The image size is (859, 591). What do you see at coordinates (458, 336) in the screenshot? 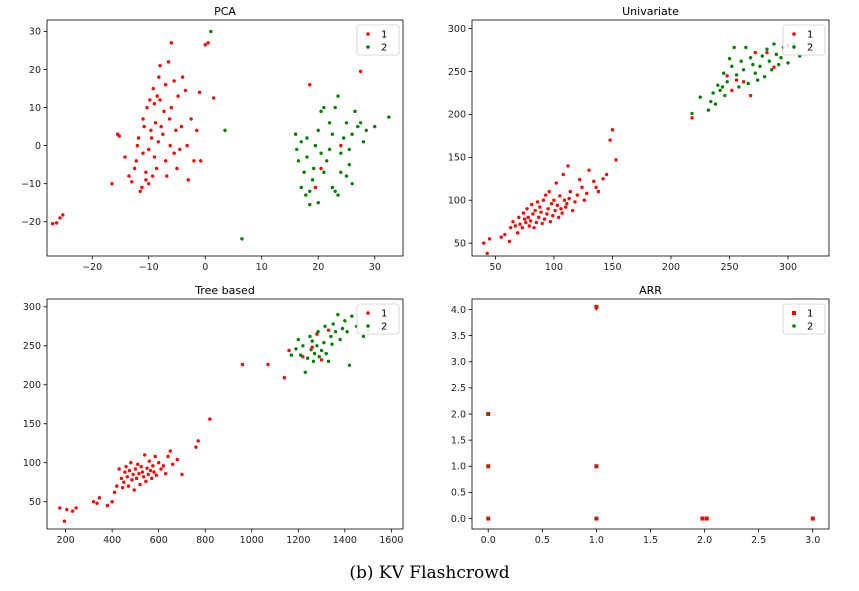
I see `y-tick-label: 3.5` at bounding box center [458, 336].